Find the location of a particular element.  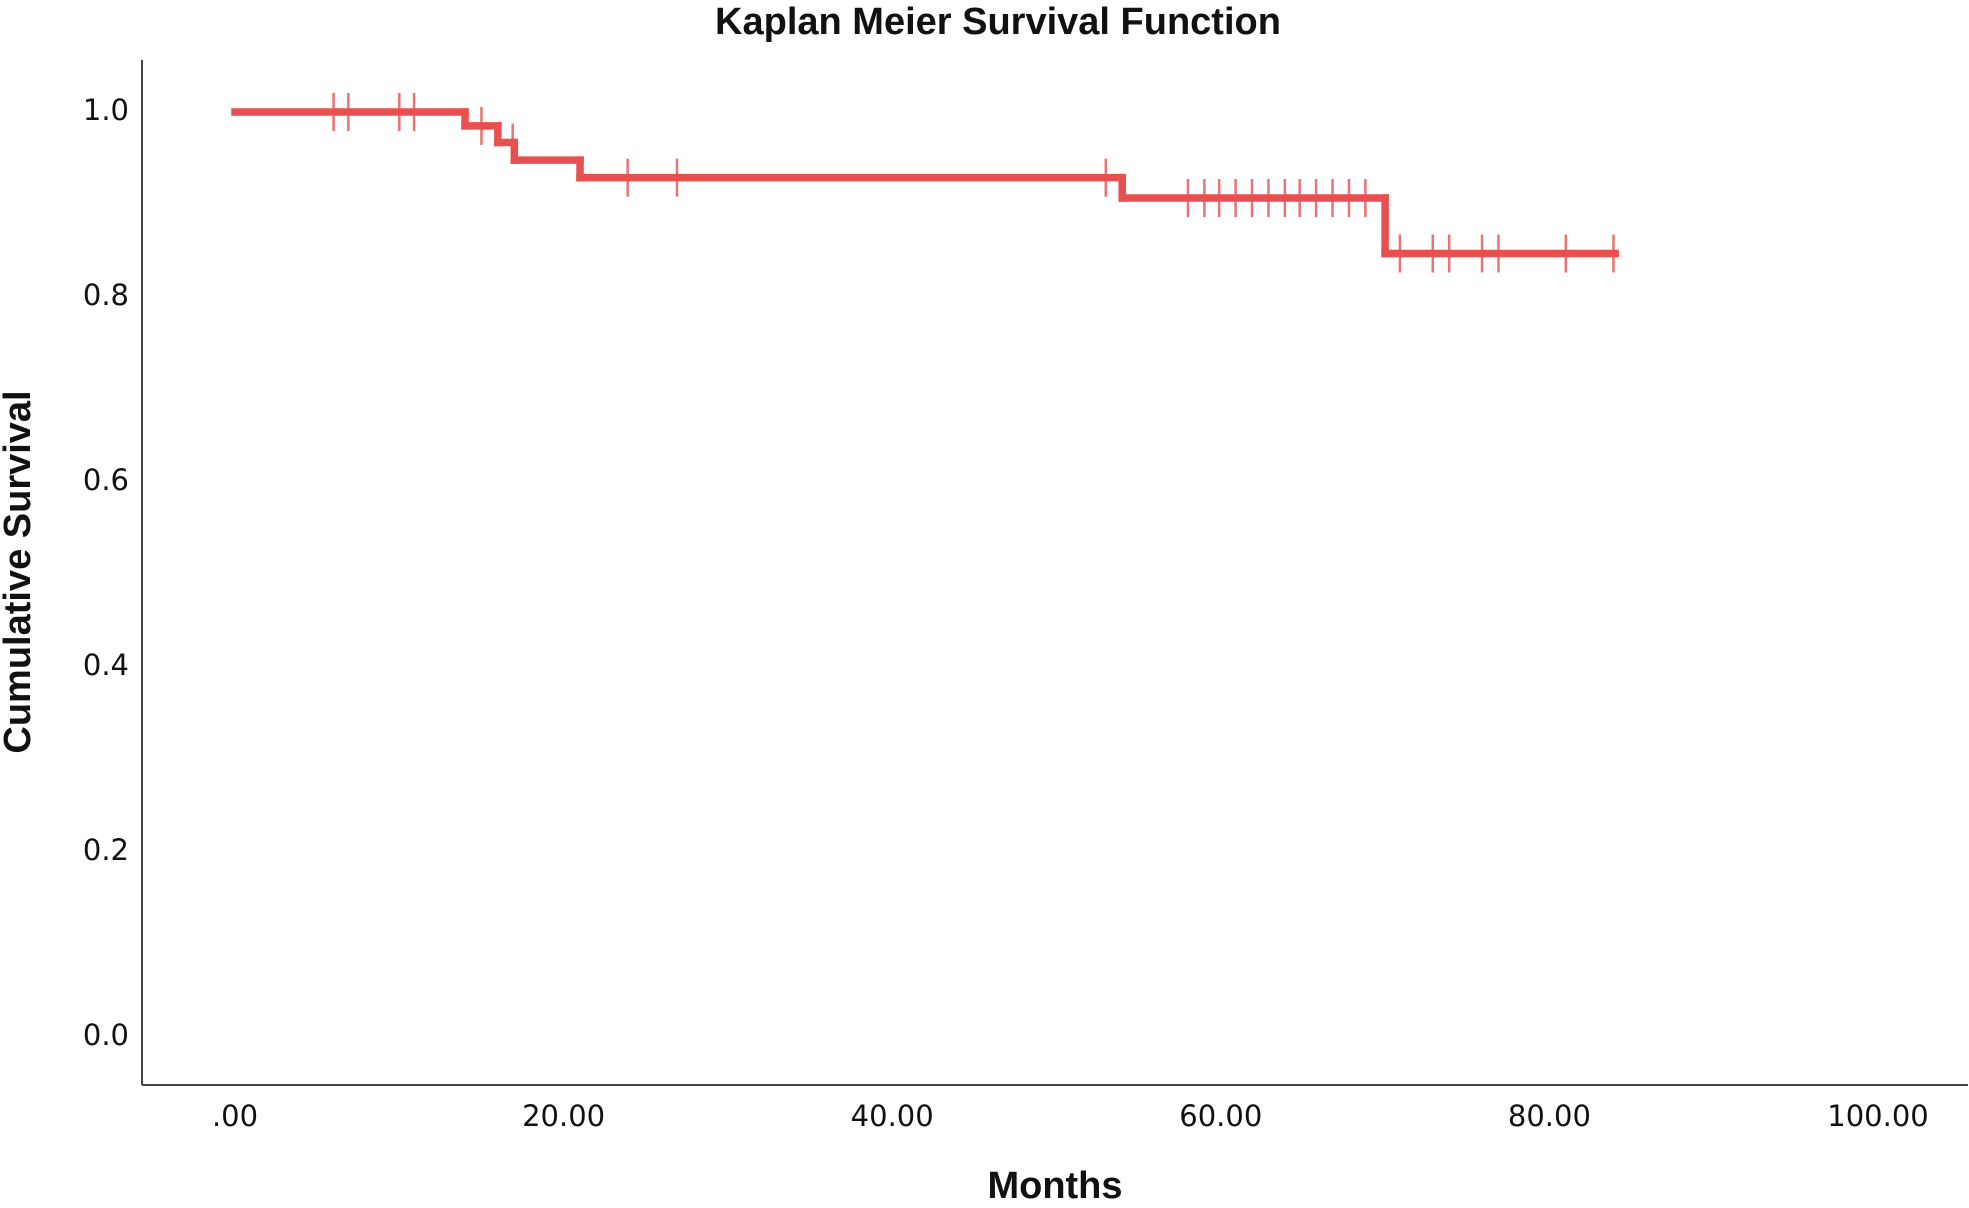

x-tick-label: 80.00 is located at coordinates (1549, 1116).